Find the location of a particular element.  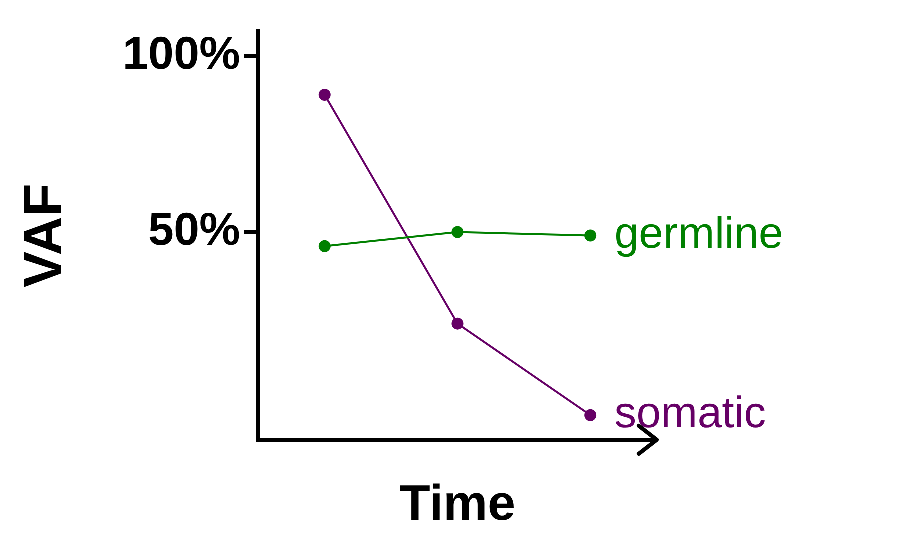

y-tick-label: 50% is located at coordinates (194, 228).